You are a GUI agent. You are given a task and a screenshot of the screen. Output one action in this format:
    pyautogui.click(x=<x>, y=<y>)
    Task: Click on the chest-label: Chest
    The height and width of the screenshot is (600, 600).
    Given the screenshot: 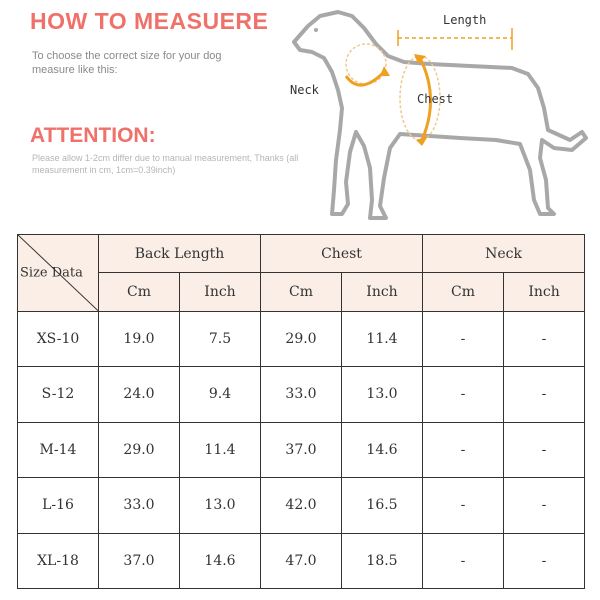 What is the action you would take?
    pyautogui.click(x=435, y=99)
    